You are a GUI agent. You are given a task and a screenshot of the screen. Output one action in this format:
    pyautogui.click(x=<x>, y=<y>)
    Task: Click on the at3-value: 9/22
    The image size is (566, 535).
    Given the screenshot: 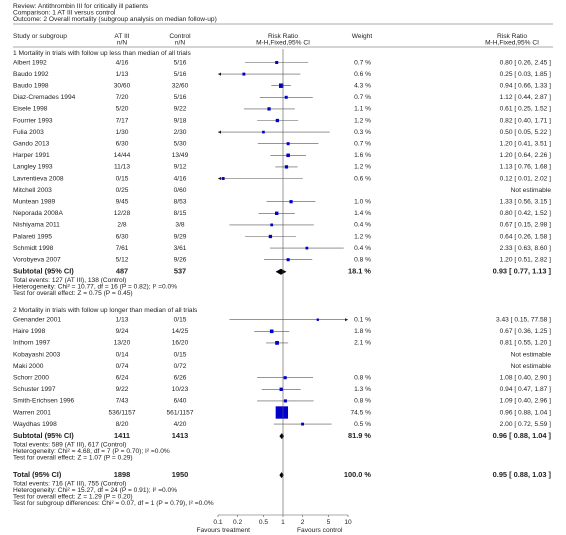 What is the action you would take?
    pyautogui.click(x=122, y=389)
    